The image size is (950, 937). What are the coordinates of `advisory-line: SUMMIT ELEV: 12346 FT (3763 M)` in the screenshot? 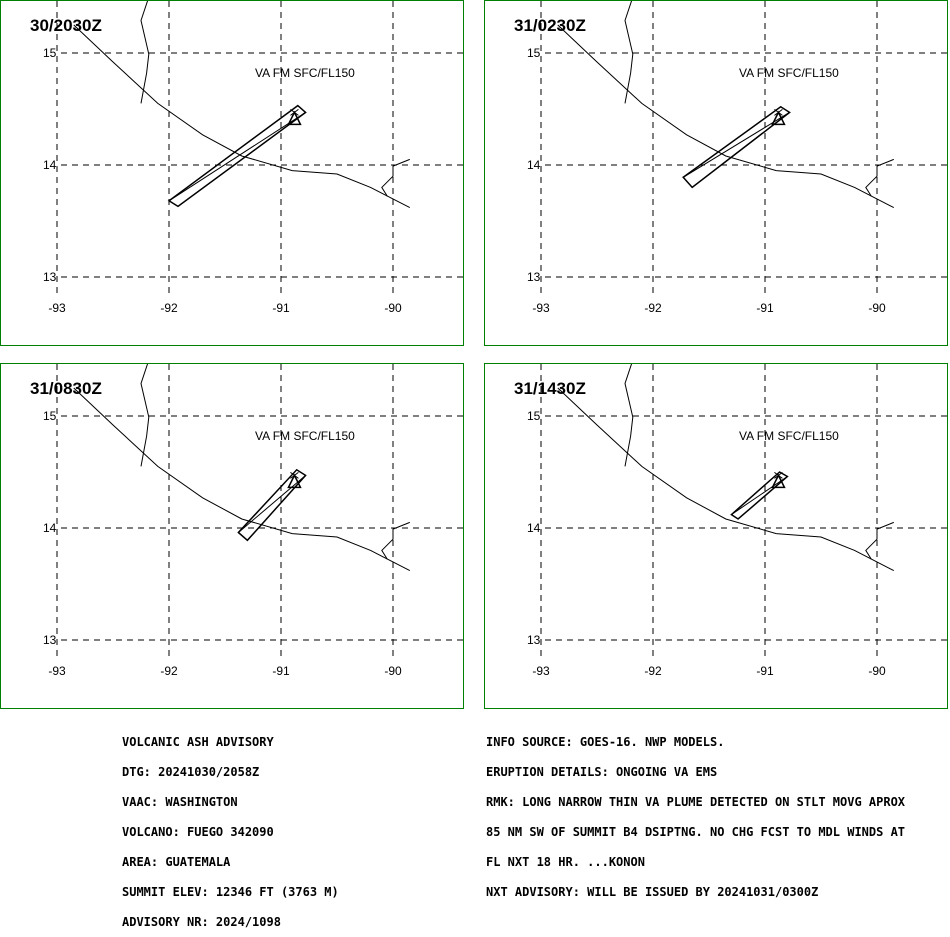 It's located at (230, 892).